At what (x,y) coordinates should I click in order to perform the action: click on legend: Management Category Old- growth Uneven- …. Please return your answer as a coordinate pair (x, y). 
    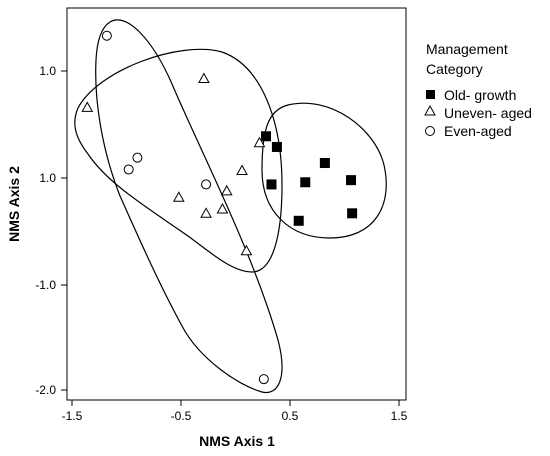
    Looking at the image, I should click on (478, 90).